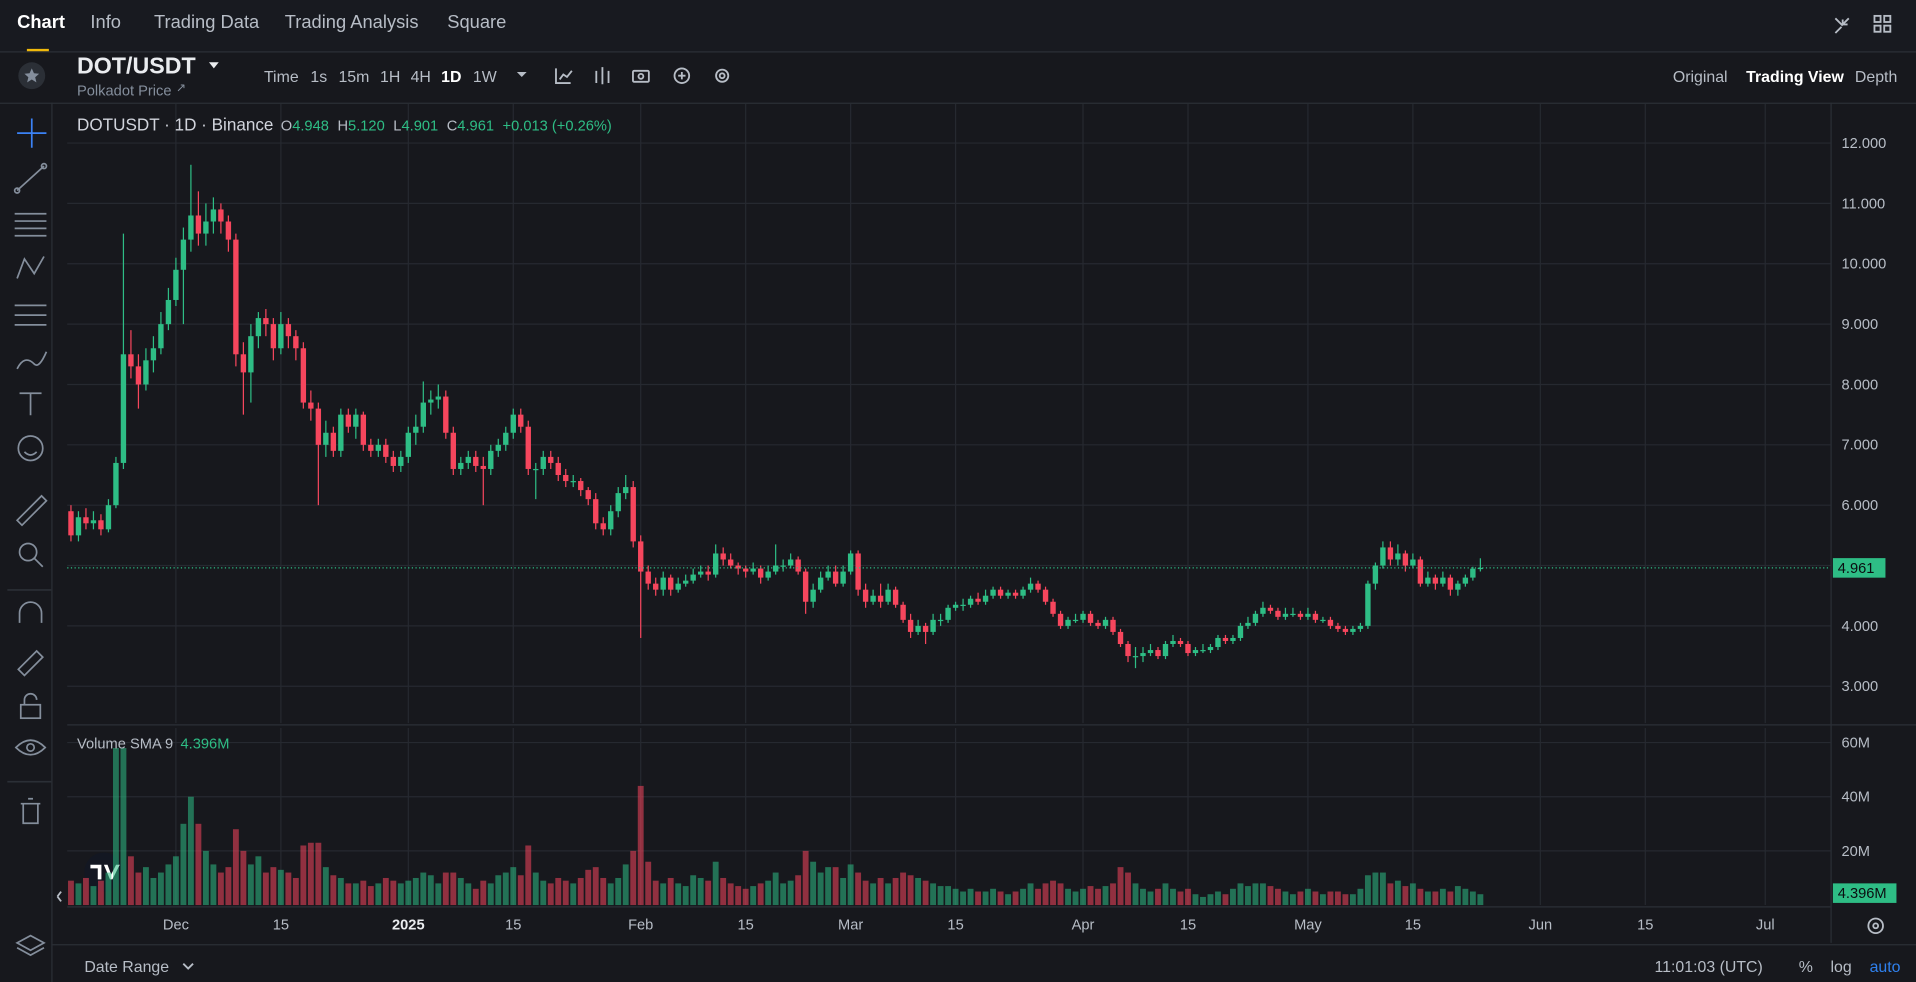  Describe the element at coordinates (281, 76) in the screenshot. I see `interval: Time` at that location.